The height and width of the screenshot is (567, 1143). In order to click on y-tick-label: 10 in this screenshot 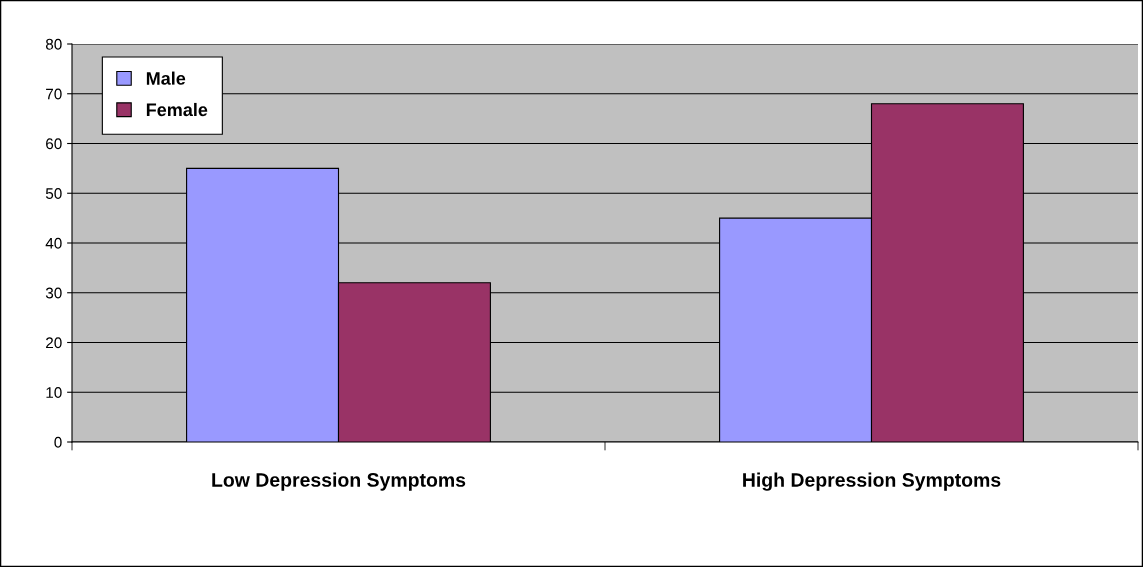, I will do `click(54, 392)`.